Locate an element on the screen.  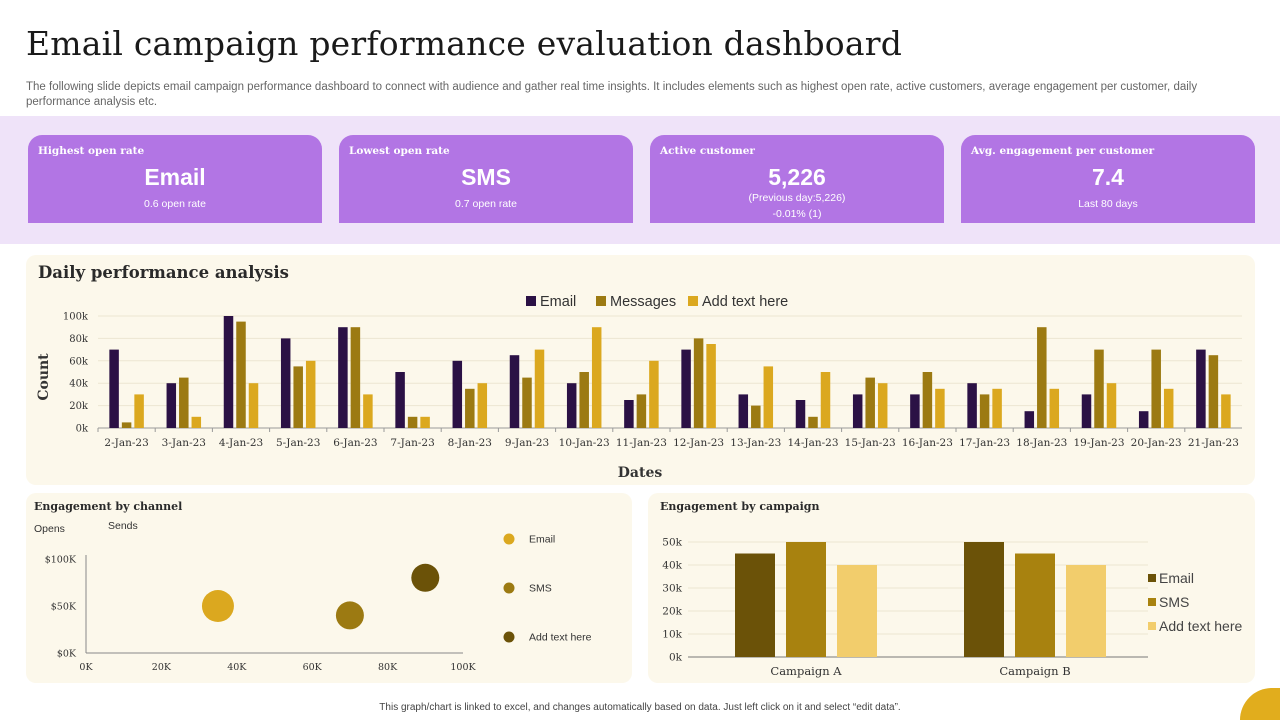
kpi-card-lowest-open-rate: Lowest open rate SMS 0.7 open rate is located at coordinates (486, 179).